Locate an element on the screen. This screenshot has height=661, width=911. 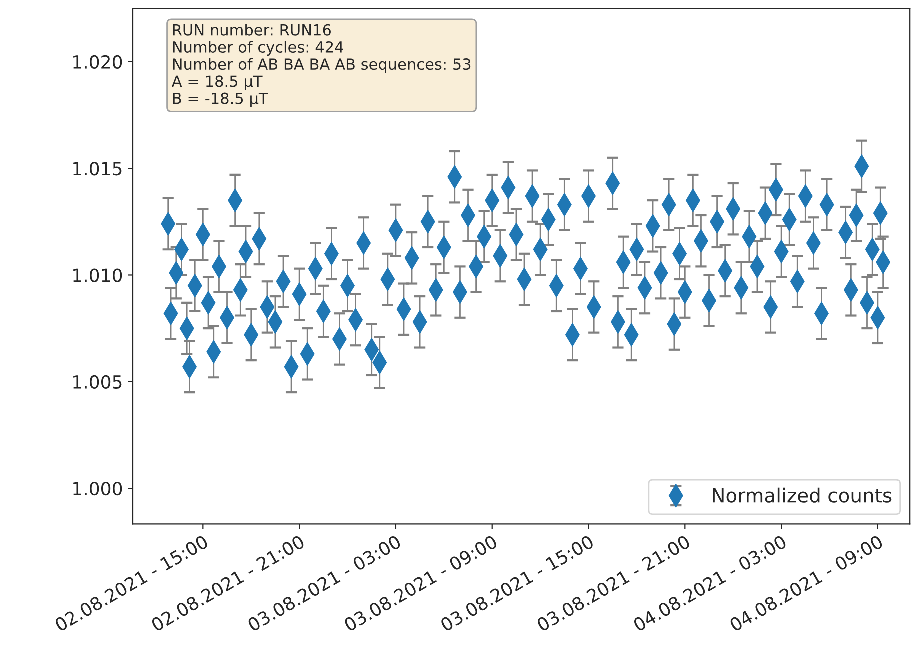
legend-label: Normalized counts is located at coordinates (802, 495).